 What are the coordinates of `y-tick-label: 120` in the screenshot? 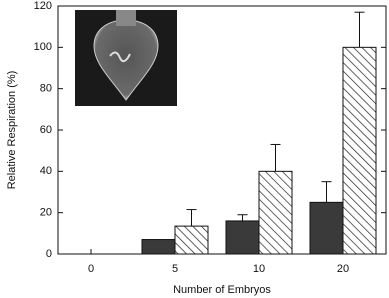 It's located at (43, 6).